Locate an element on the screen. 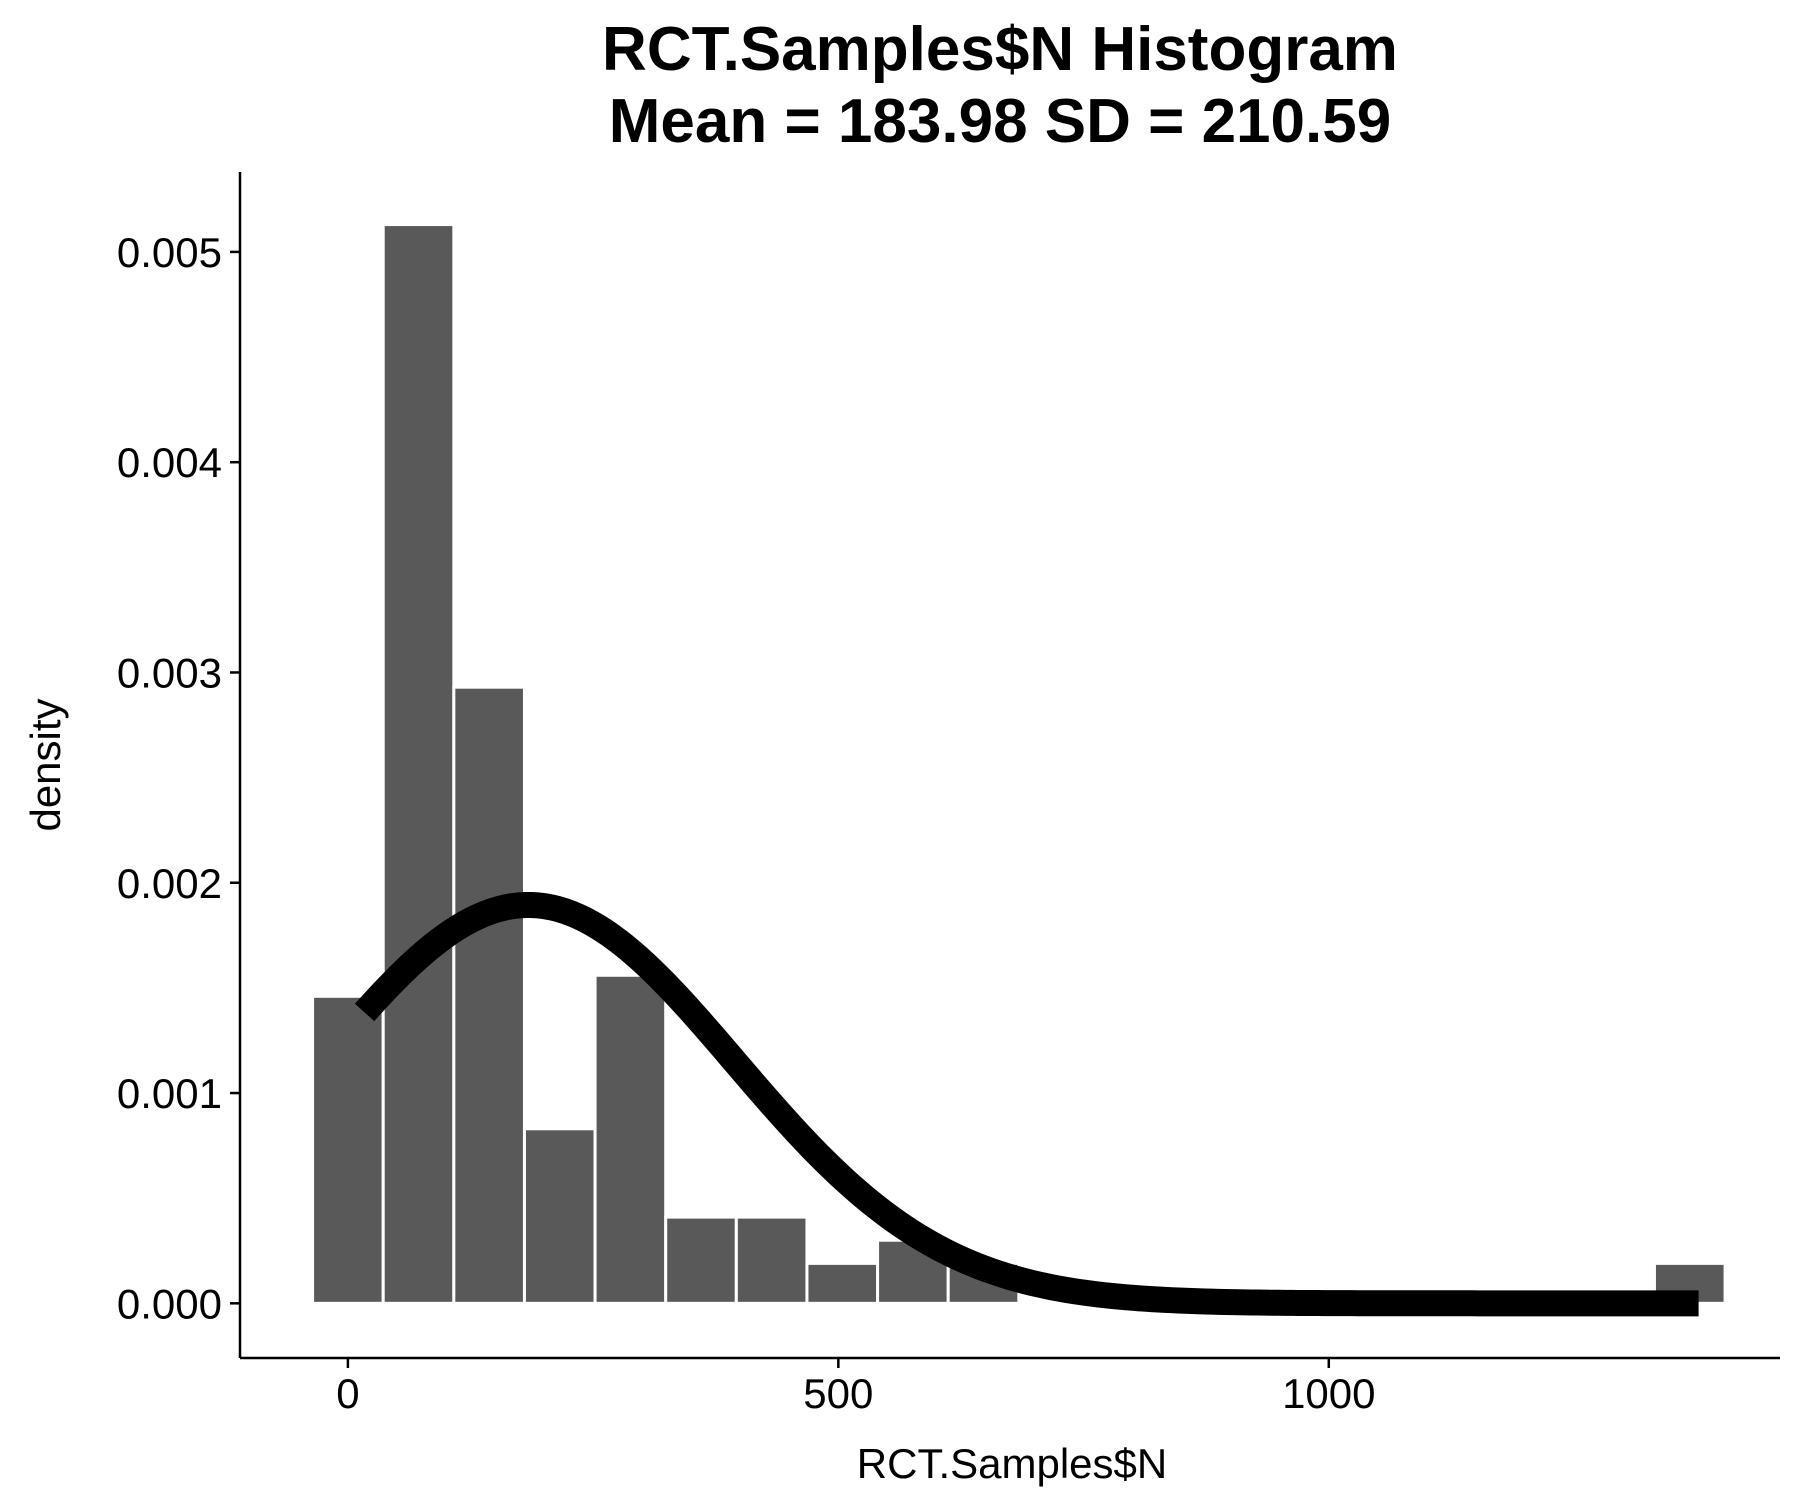  y-axis-ticks: 0.000 0.001 0.002 0.003 0.004 0.005 is located at coordinates (178, 778).